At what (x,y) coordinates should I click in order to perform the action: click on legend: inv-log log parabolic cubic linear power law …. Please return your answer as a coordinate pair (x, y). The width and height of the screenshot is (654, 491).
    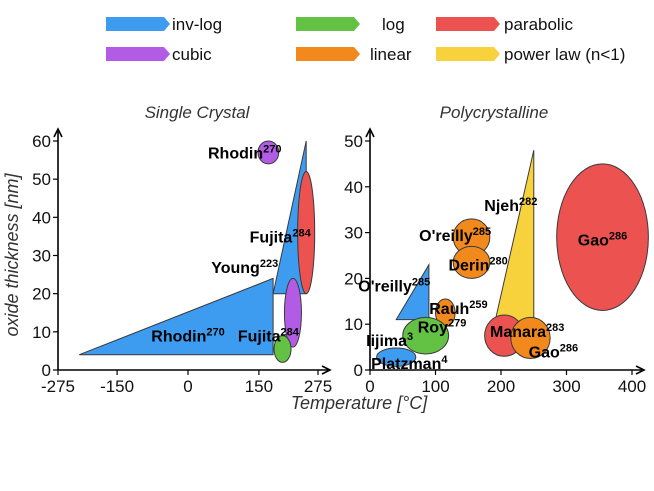
    Looking at the image, I should click on (365, 39).